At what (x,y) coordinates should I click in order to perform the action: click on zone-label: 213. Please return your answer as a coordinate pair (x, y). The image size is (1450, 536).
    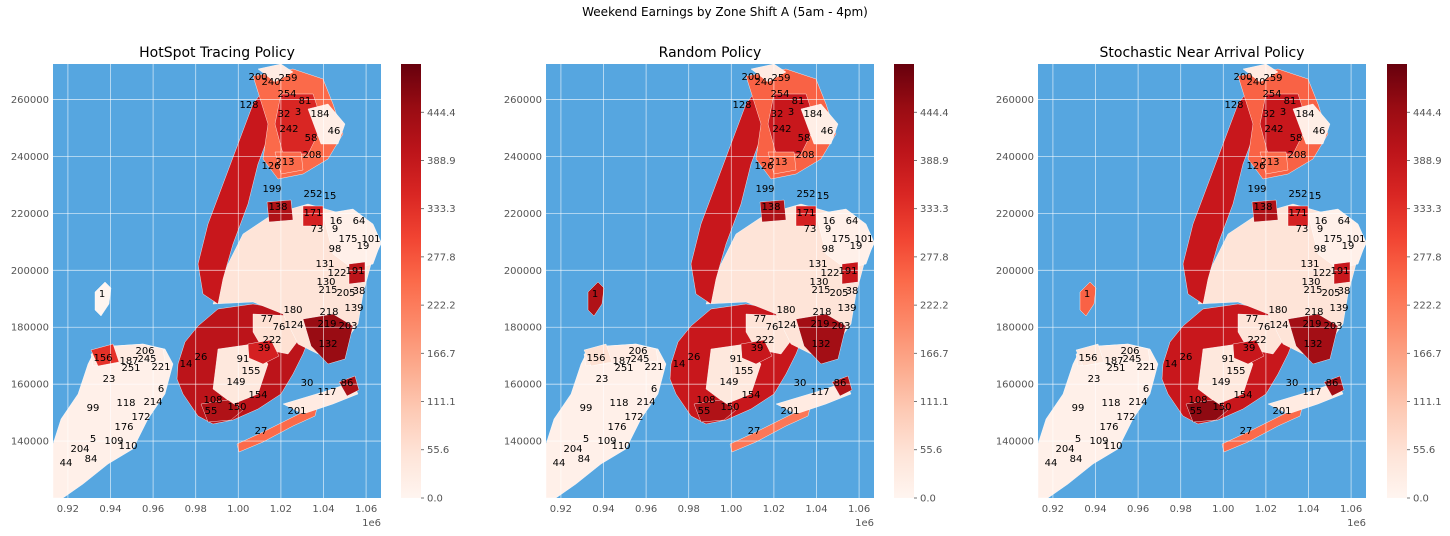
    Looking at the image, I should click on (284, 162).